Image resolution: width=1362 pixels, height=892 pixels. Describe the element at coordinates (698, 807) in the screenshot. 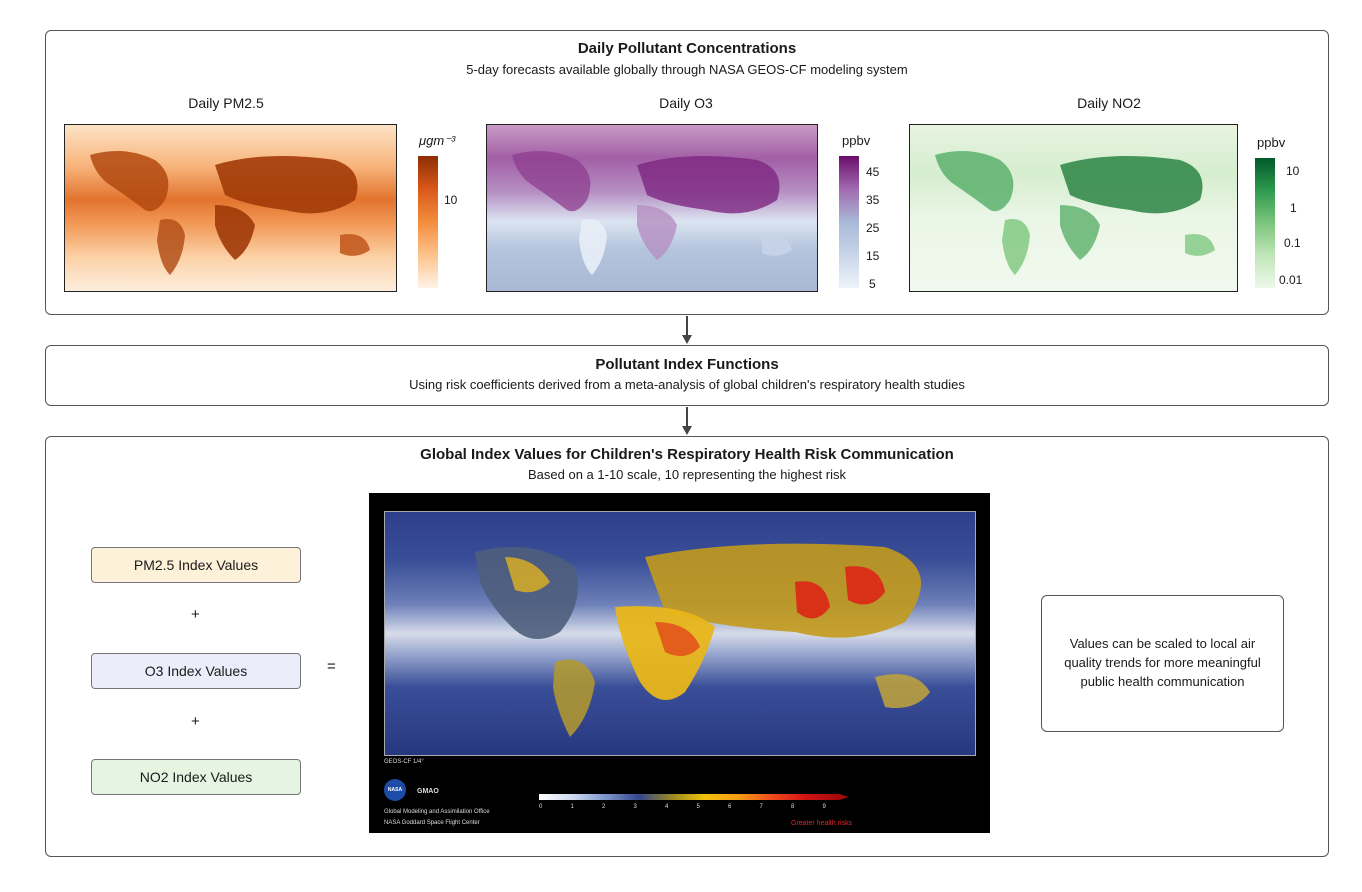

I see `scale-tick-label: 5` at that location.